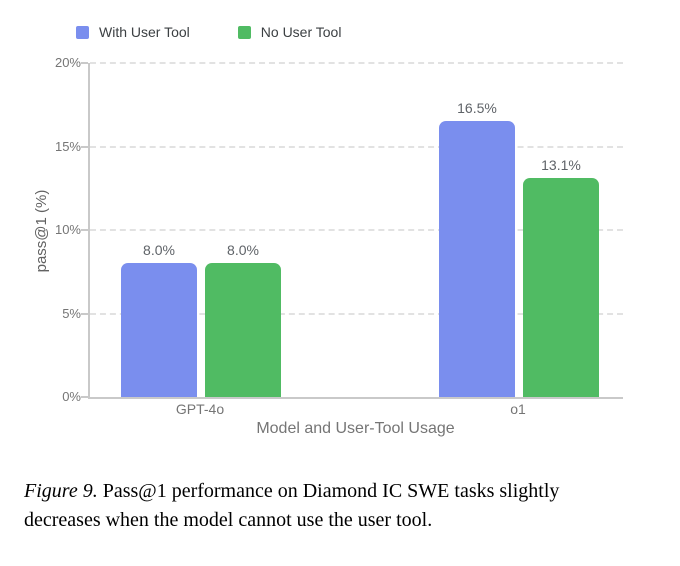  I want to click on y-tick-mark-15%, so click(84, 146).